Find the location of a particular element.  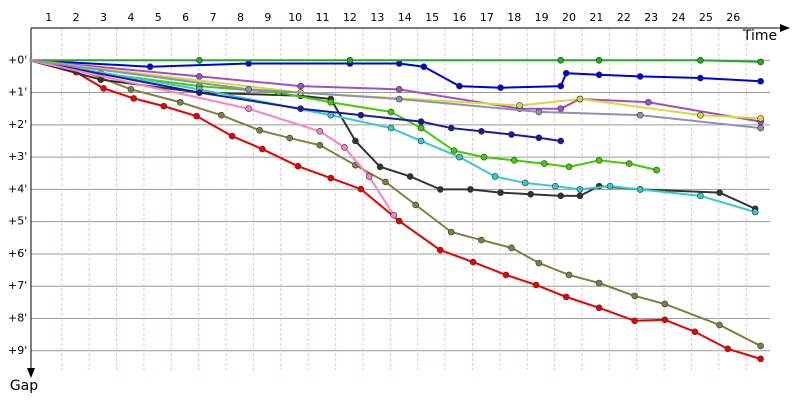

y-tick-label: +7' is located at coordinates (17, 285).